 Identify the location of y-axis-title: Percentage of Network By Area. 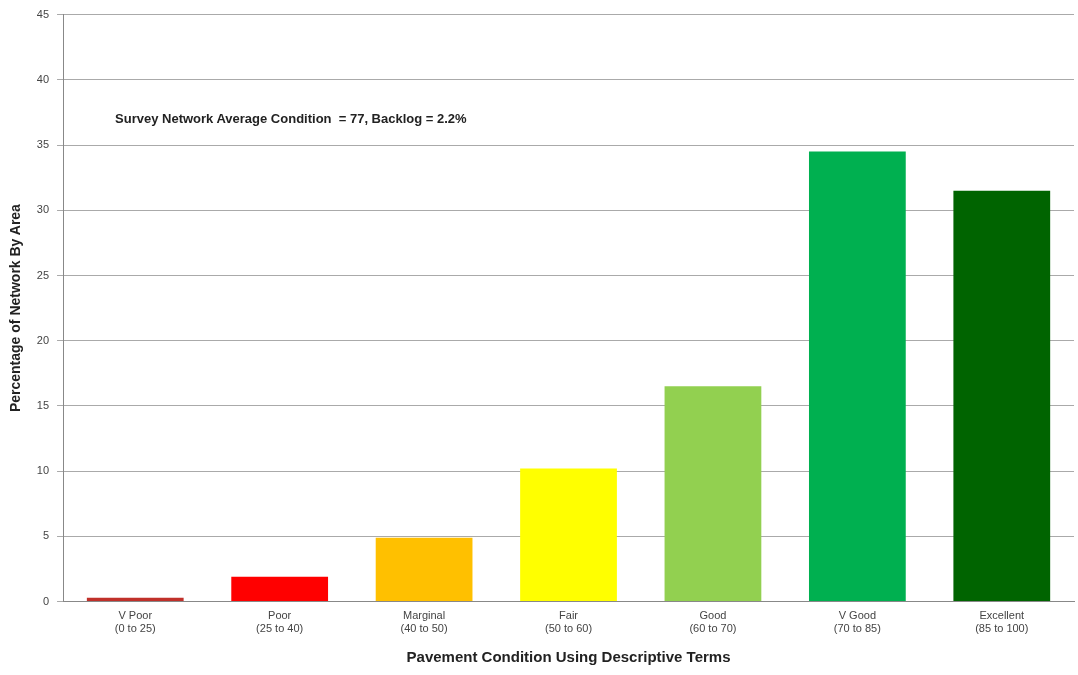
(15, 308).